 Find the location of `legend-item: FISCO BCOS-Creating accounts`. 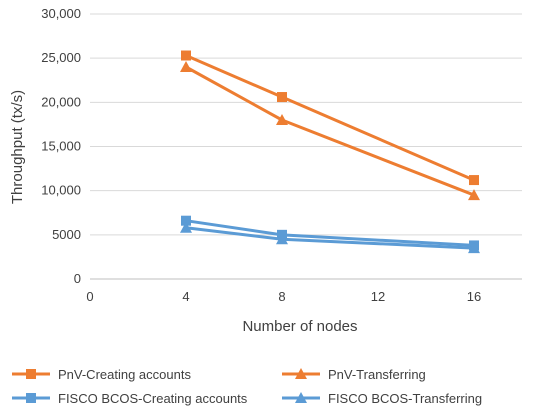

legend-item: FISCO BCOS-Creating accounts is located at coordinates (130, 398).